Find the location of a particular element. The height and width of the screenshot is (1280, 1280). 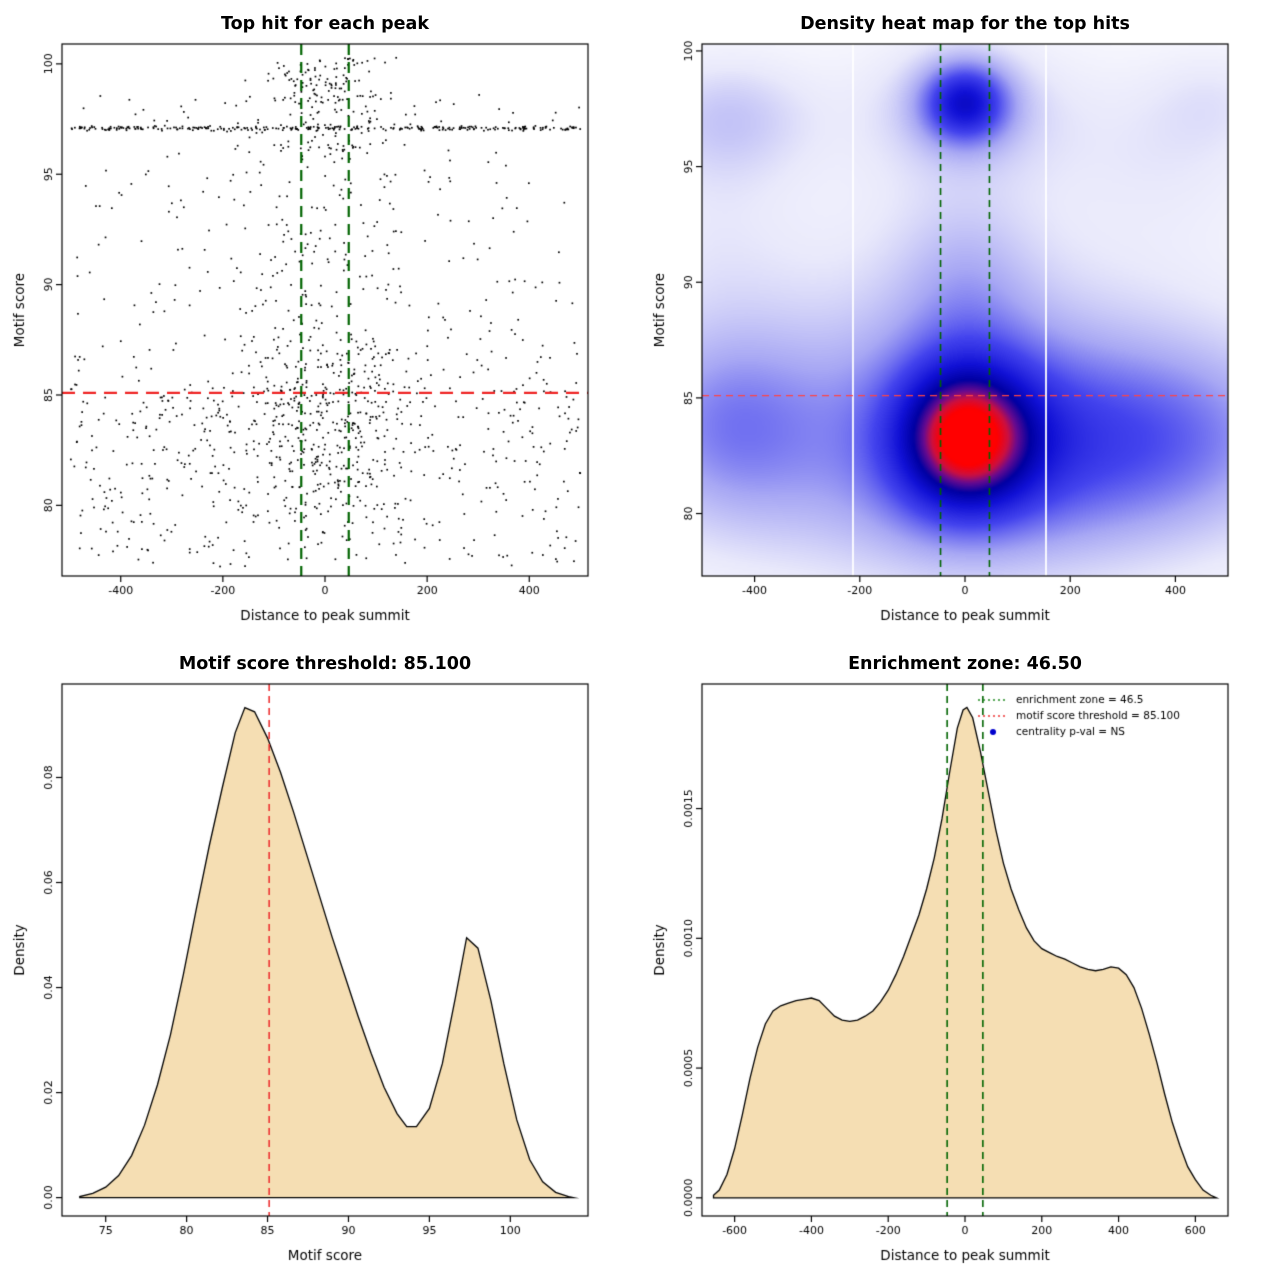

motif-score-density-title: Motif score threshold: 85.100 is located at coordinates (325, 664).